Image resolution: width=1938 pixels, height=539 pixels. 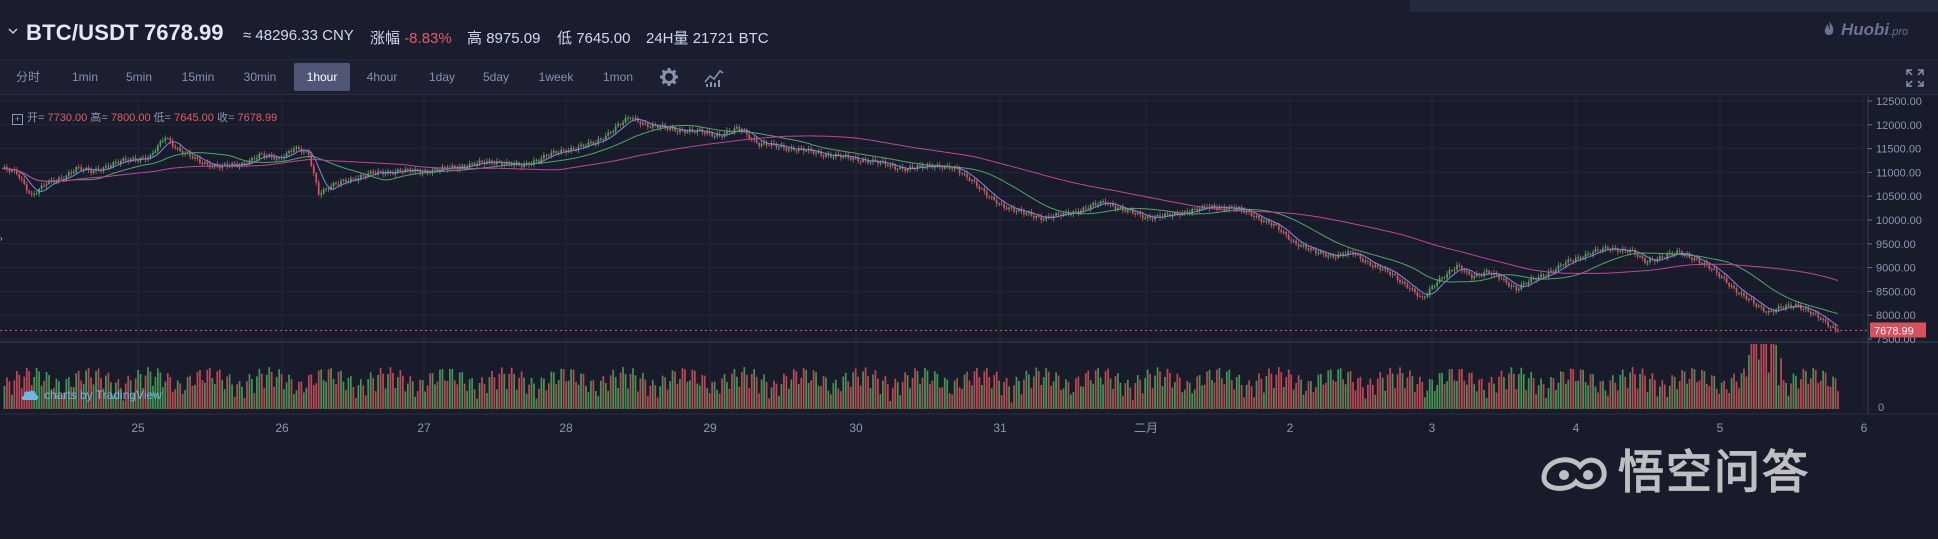 I want to click on tf-15min: 15min, so click(x=198, y=77).